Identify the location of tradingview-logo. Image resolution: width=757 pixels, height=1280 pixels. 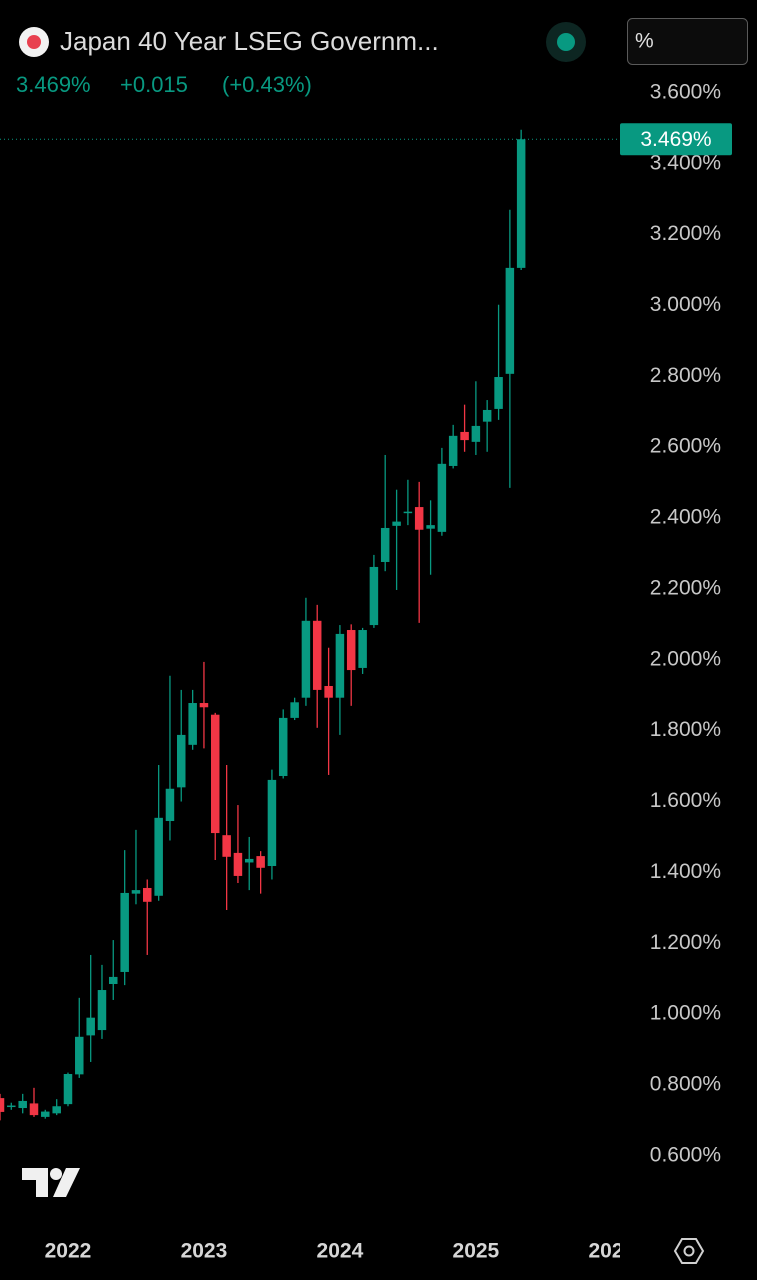
(51, 1182).